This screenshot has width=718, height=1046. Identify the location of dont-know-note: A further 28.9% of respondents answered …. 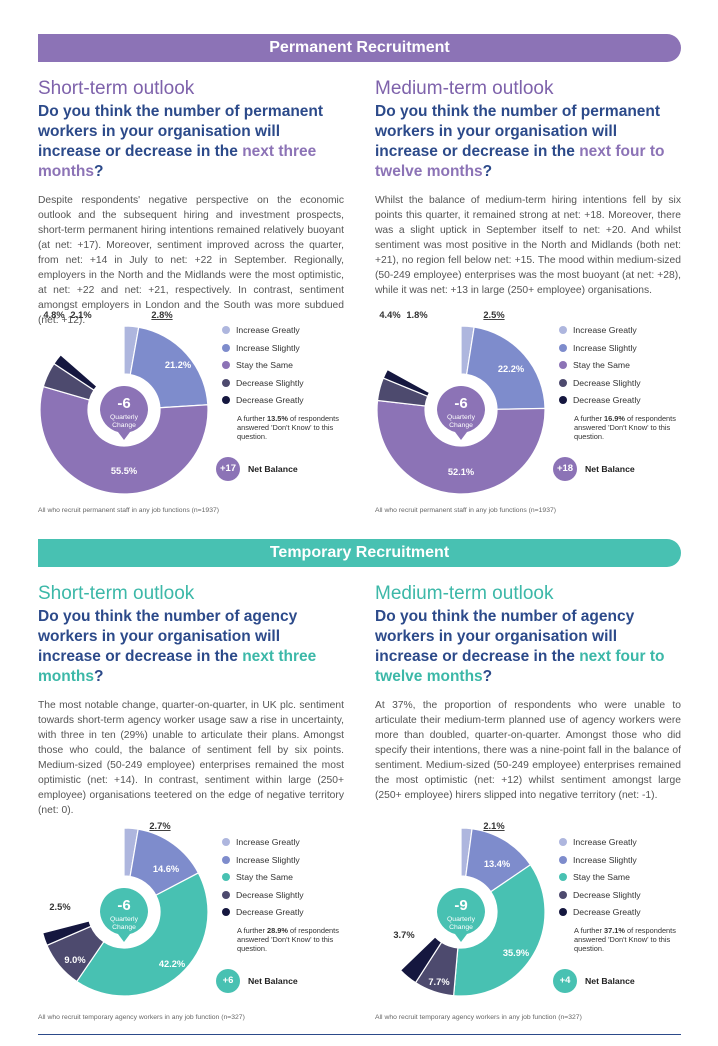
(288, 939).